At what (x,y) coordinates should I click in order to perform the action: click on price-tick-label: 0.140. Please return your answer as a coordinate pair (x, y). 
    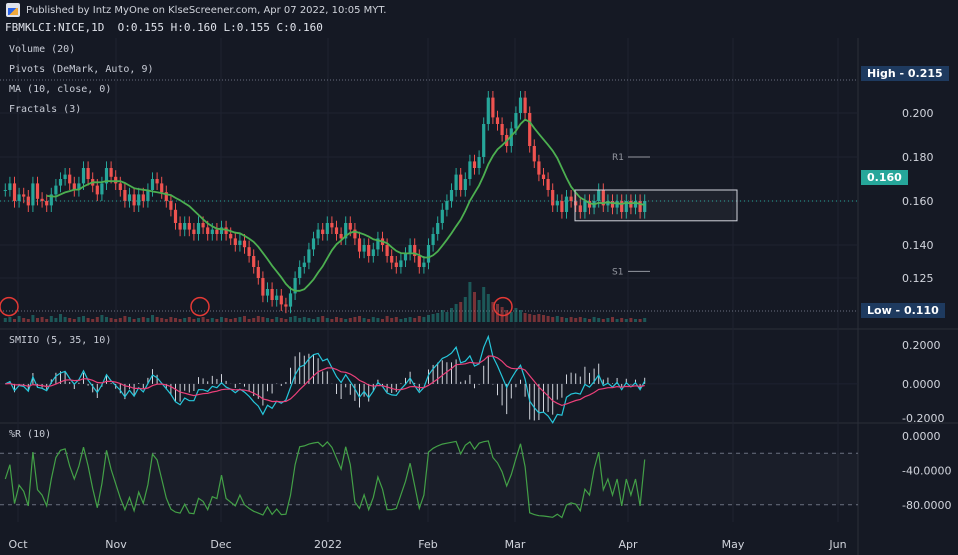
    Looking at the image, I should click on (918, 245).